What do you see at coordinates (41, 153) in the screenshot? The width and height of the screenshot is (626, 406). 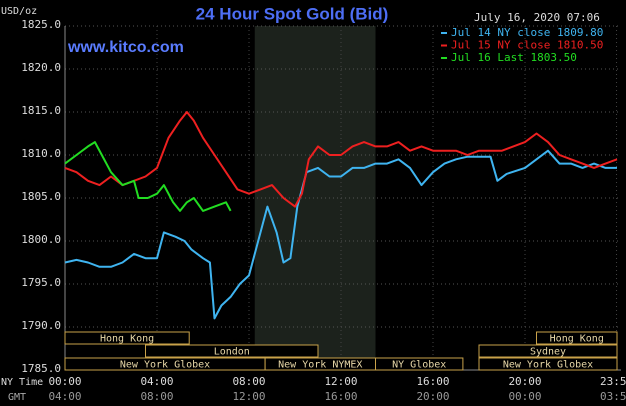 I see `y-tick-label: 1810.0` at bounding box center [41, 153].